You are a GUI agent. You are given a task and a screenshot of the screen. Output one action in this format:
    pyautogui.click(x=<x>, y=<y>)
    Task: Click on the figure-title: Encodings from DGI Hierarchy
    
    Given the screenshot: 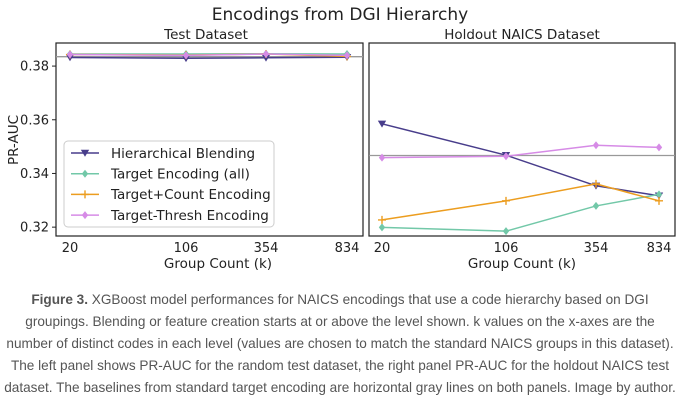 What is the action you would take?
    pyautogui.click(x=340, y=15)
    